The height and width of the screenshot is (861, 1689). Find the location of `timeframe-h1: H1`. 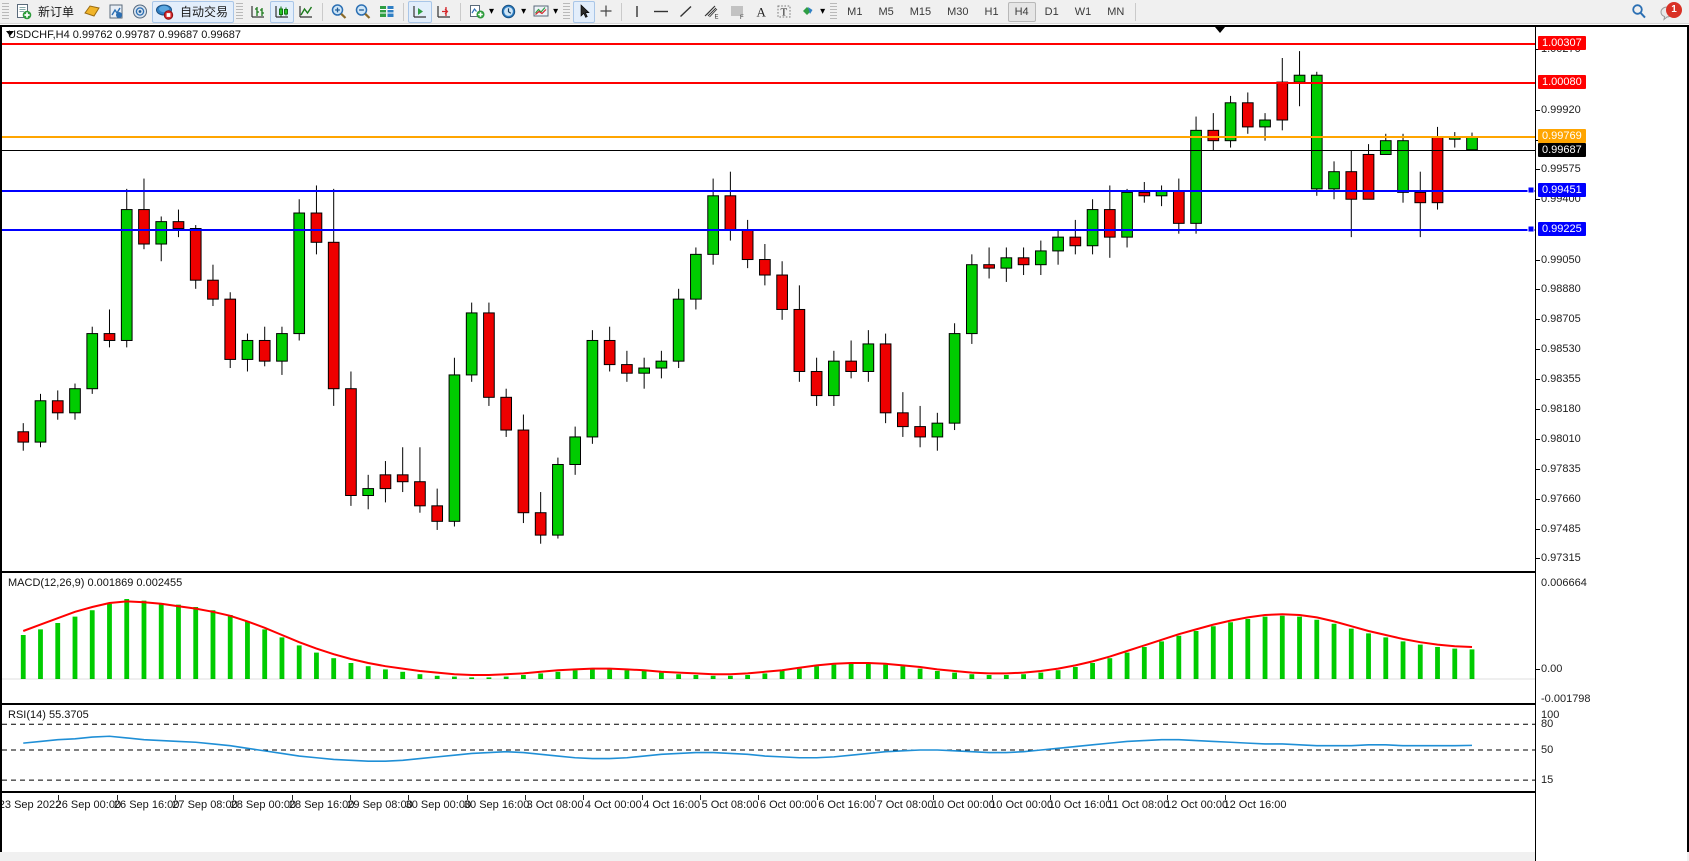

timeframe-h1: H1 is located at coordinates (991, 11).